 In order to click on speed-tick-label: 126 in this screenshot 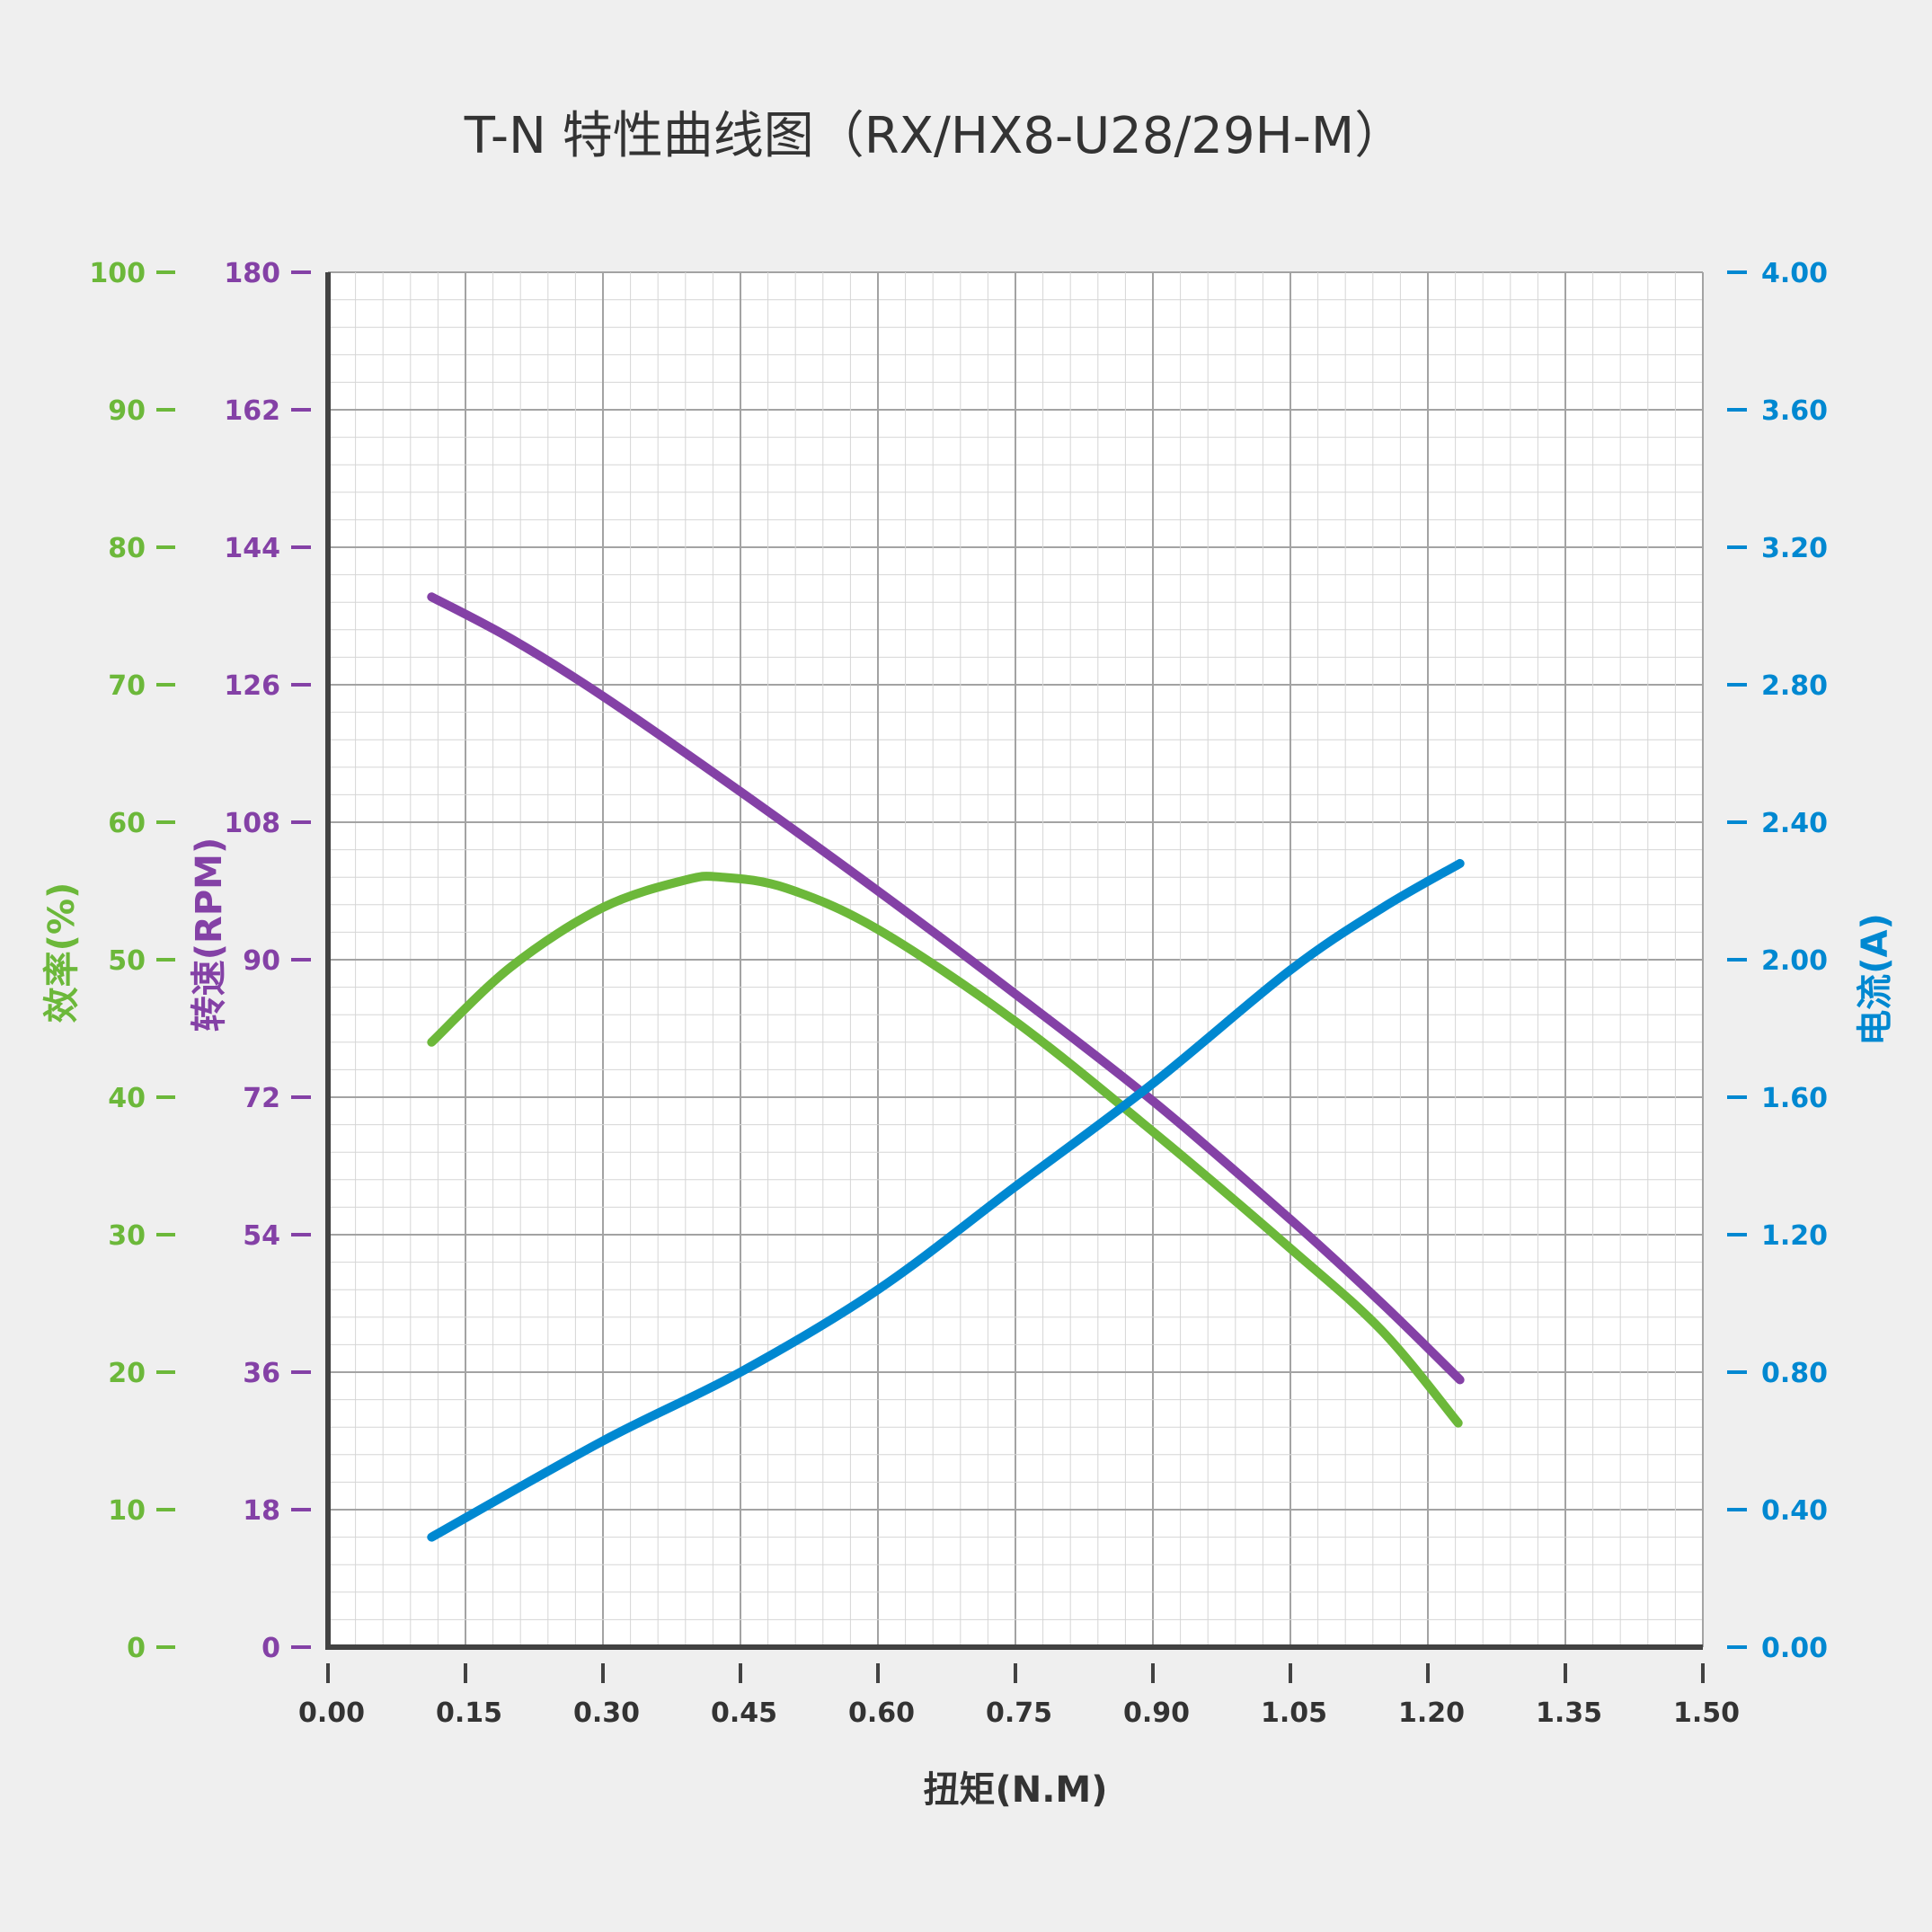, I will do `click(252, 686)`.